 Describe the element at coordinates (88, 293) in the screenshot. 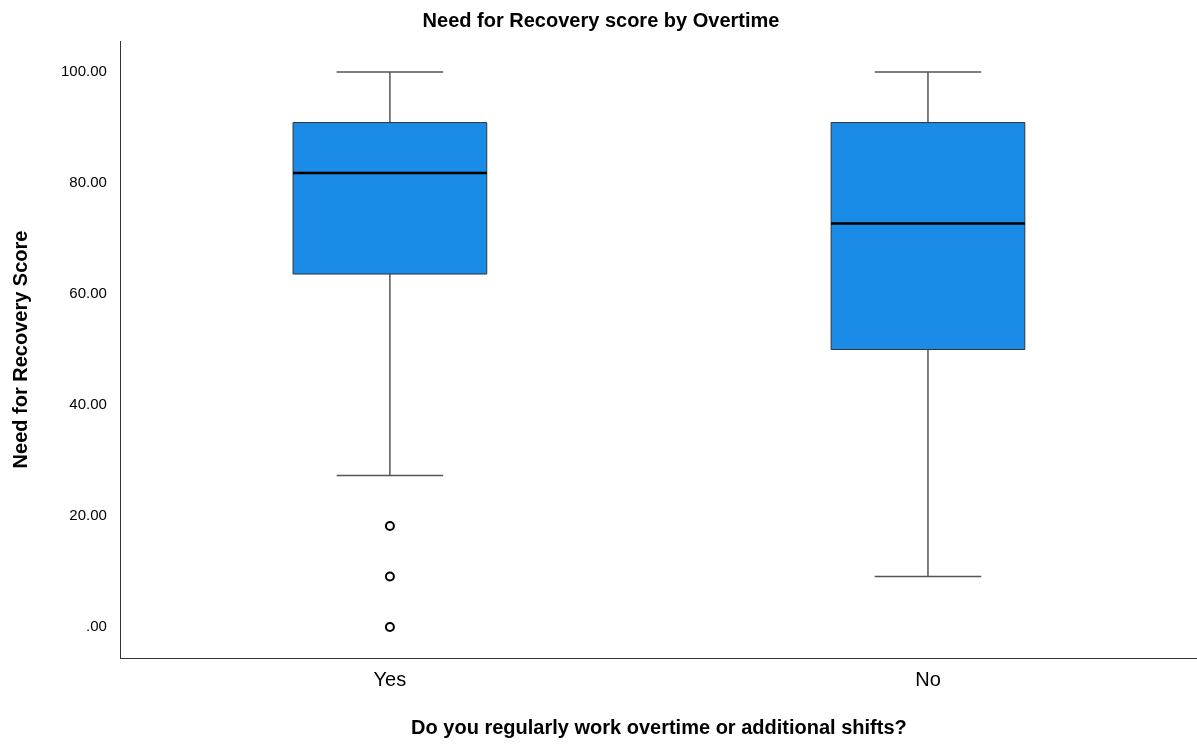

I see `y-tick-label: 60.00` at that location.